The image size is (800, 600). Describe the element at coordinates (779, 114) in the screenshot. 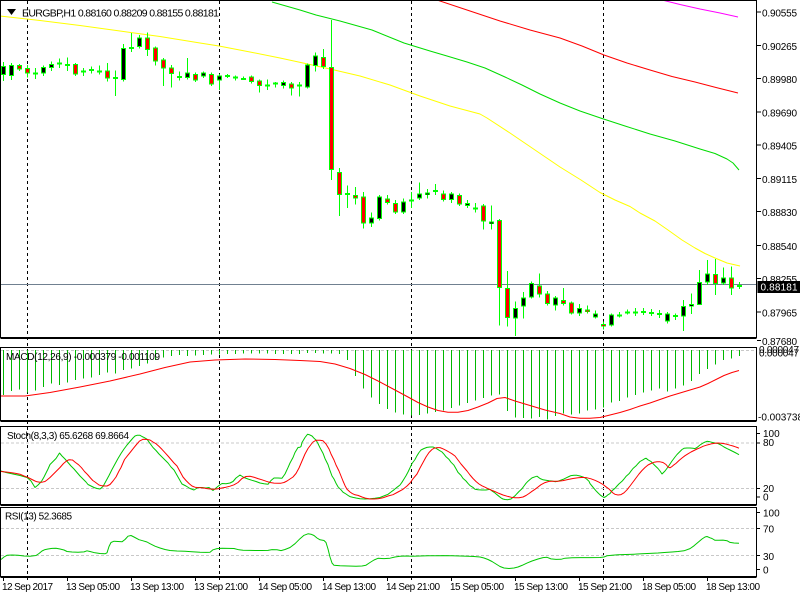

I see `svg-text: 0.89690` at that location.